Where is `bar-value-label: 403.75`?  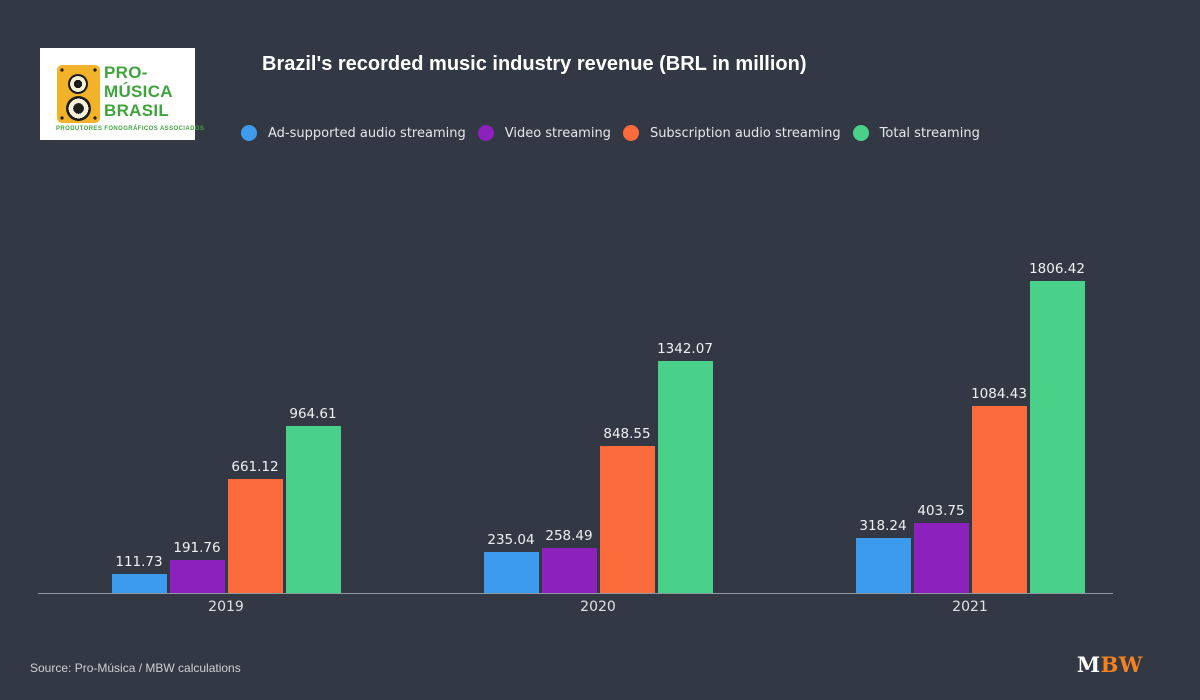 bar-value-label: 403.75 is located at coordinates (941, 511).